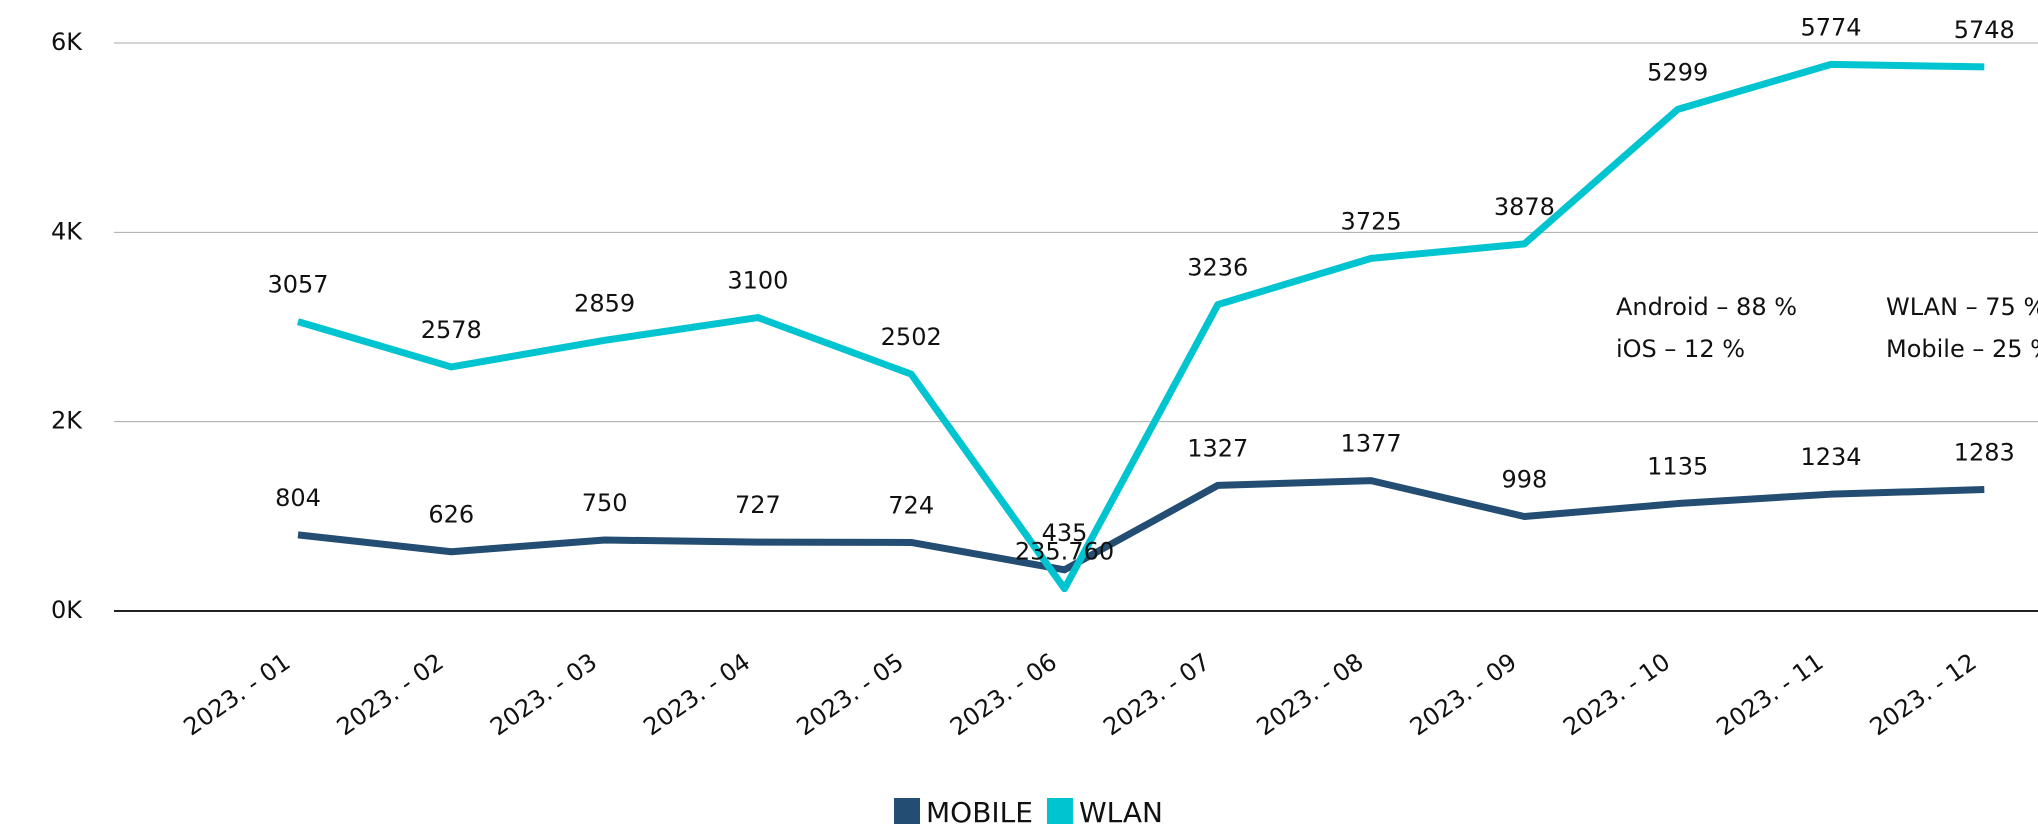  What do you see at coordinates (605, 503) in the screenshot?
I see `data-label: 750` at bounding box center [605, 503].